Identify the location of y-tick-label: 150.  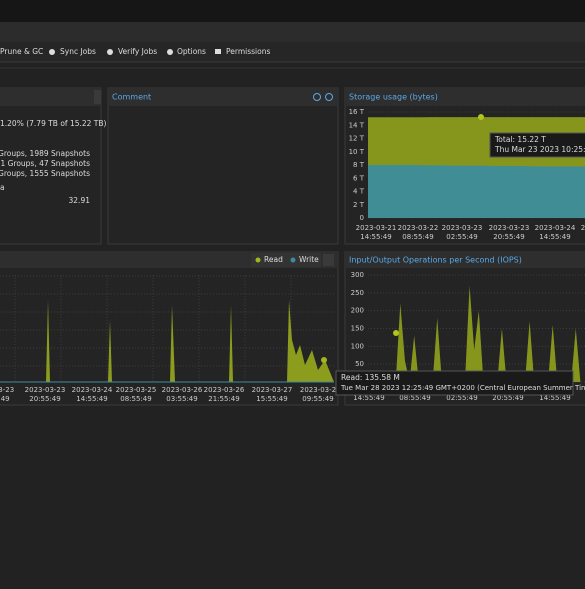
(357, 329).